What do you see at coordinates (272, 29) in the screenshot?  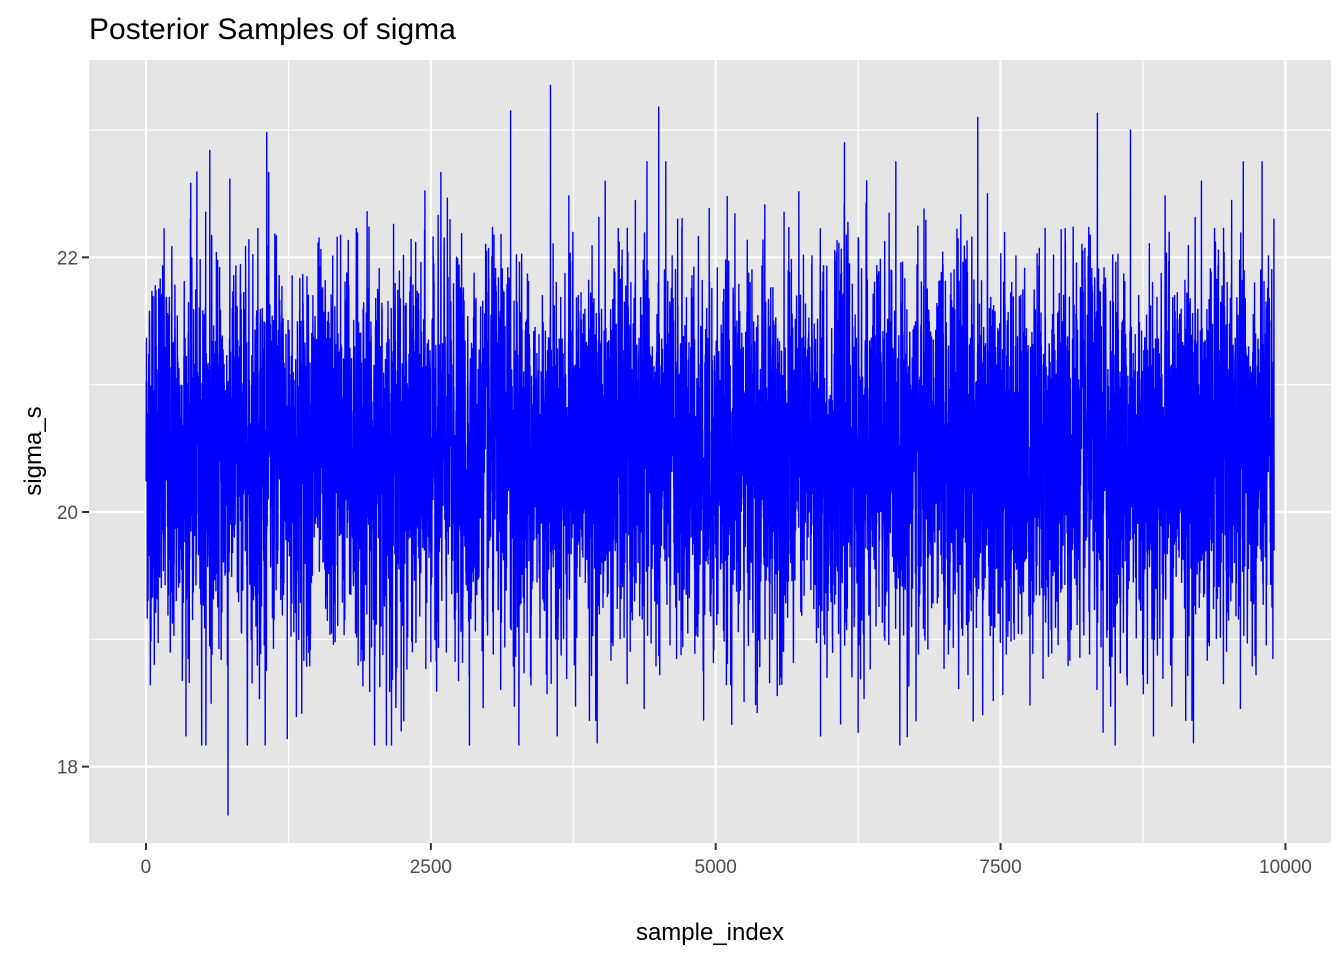 I see `chart-title: Posterior Samples of sigma` at bounding box center [272, 29].